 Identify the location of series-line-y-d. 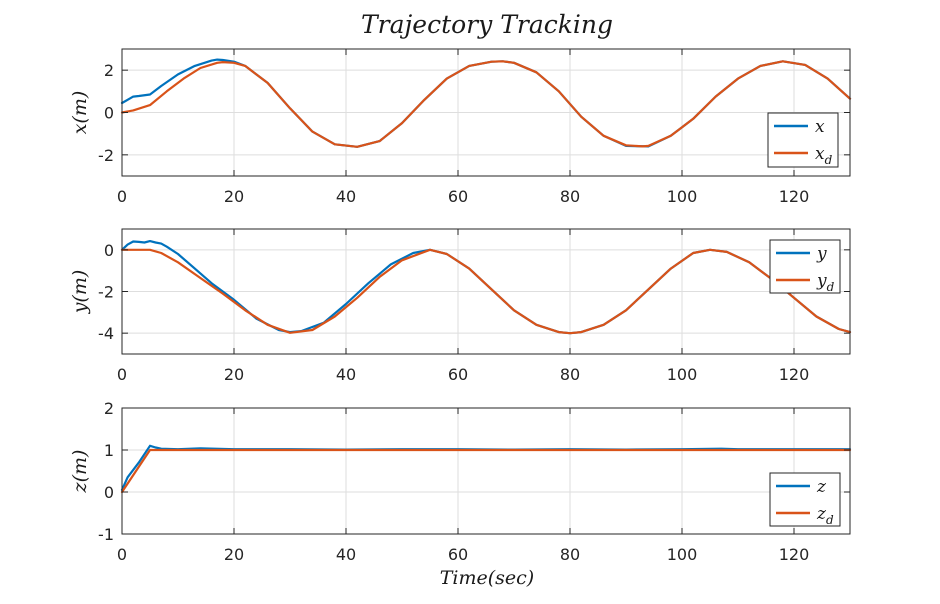
(486, 291).